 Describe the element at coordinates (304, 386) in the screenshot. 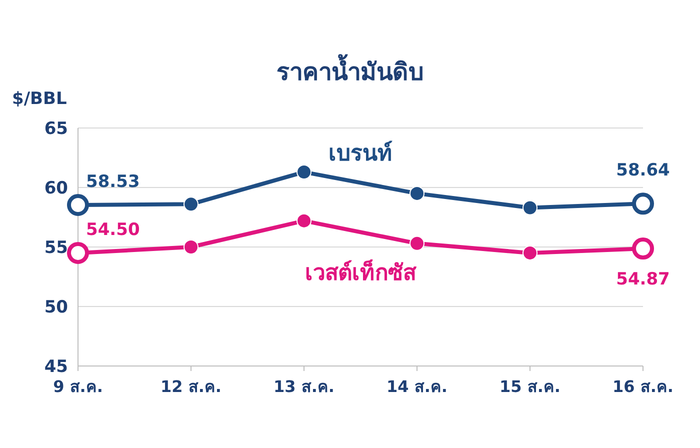

I see `x-tick-label: 13 ส.ค.` at that location.